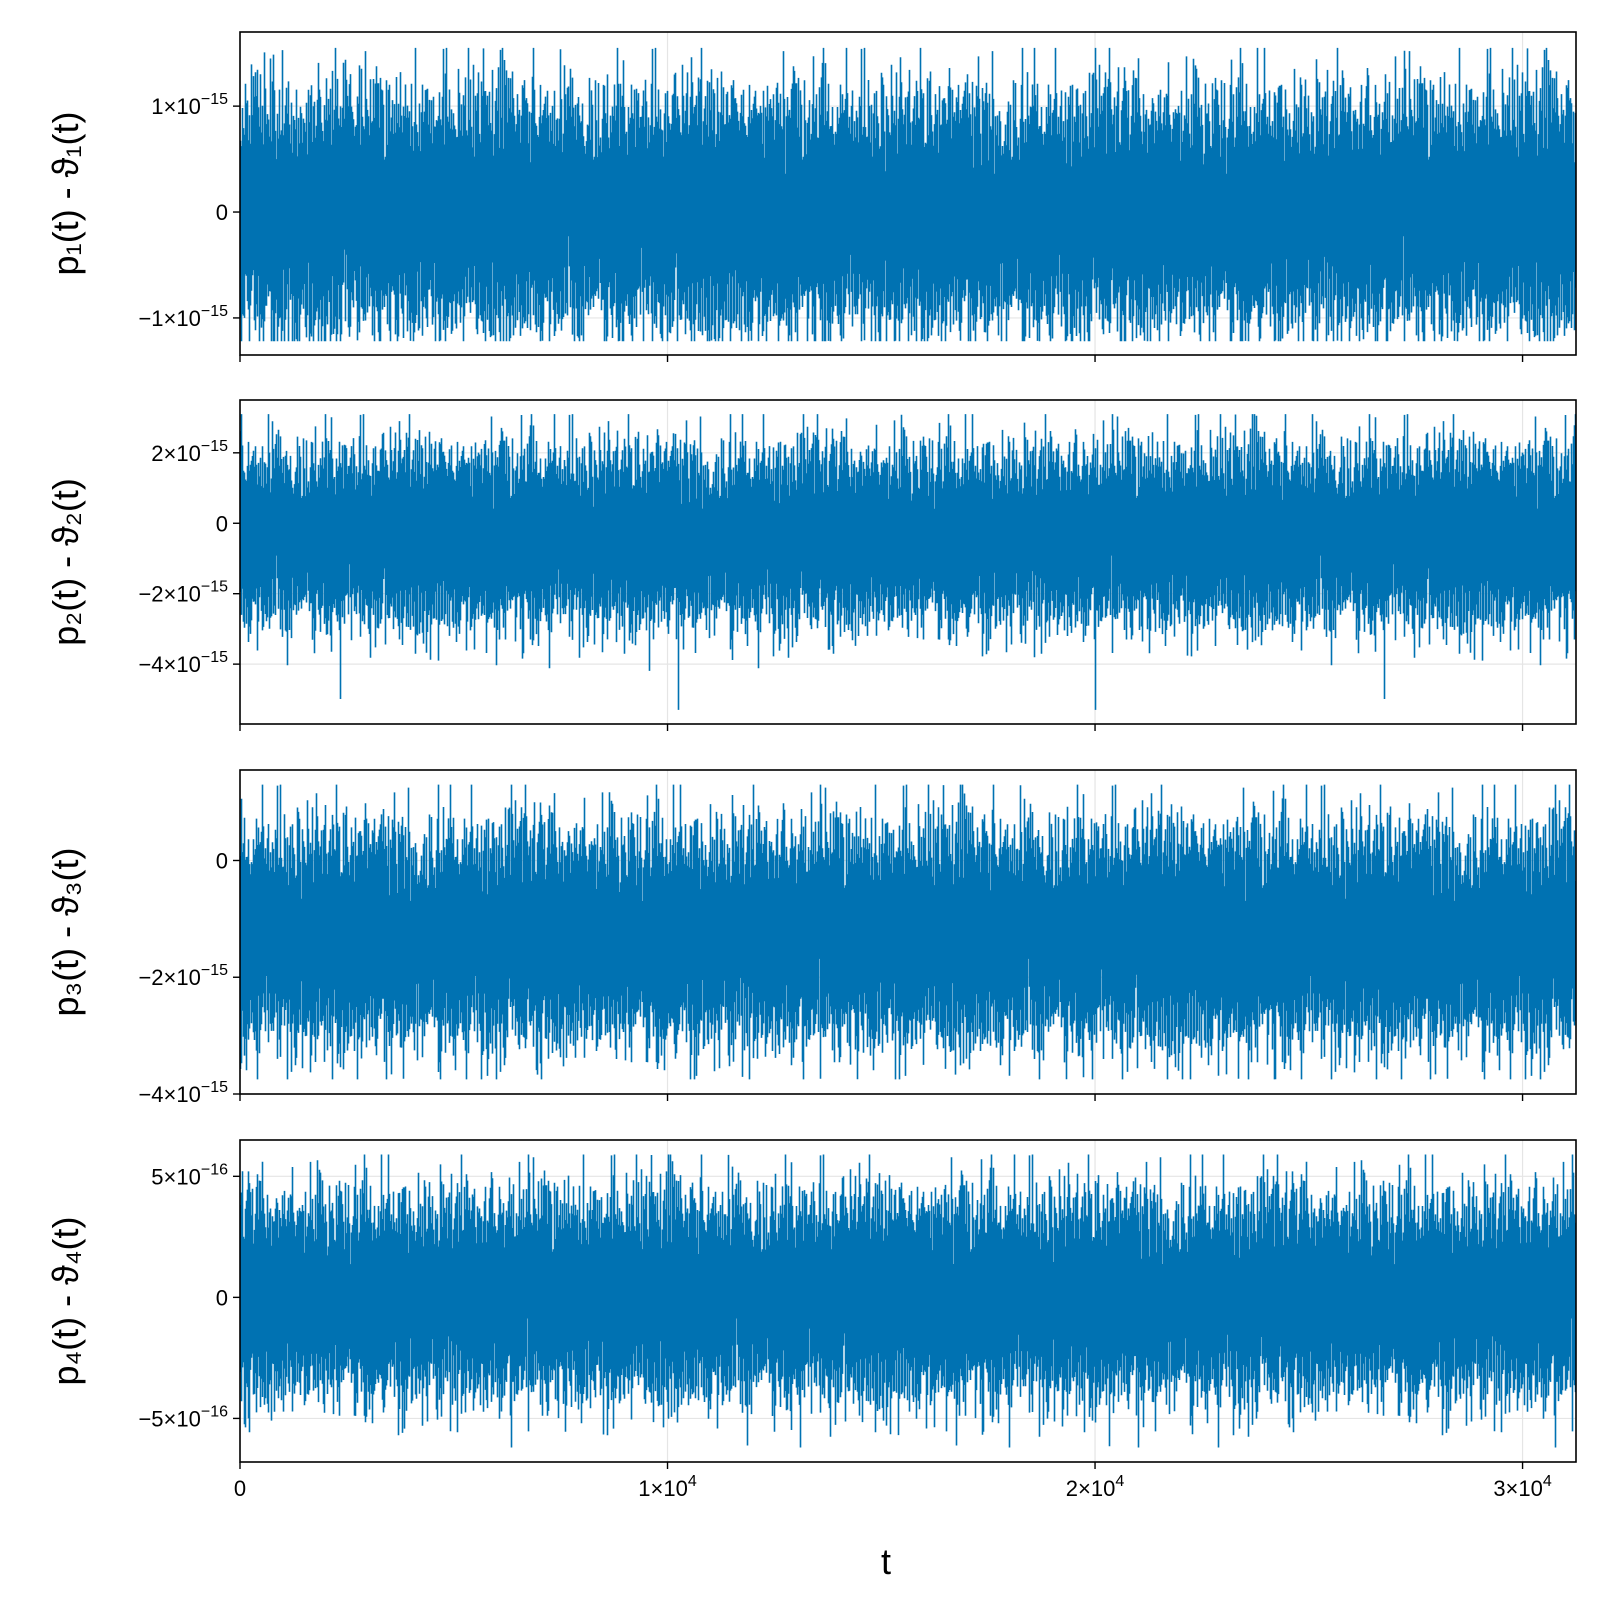 Image resolution: width=1600 pixels, height=1600 pixels. I want to click on y-tick-label: 2×10⁻¹⁵, so click(189, 452).